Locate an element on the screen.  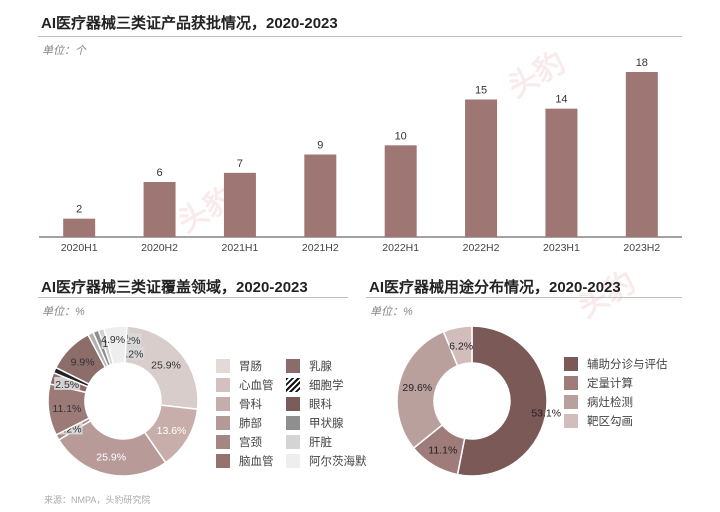
legend-label: 肝脏 is located at coordinates (320, 443).